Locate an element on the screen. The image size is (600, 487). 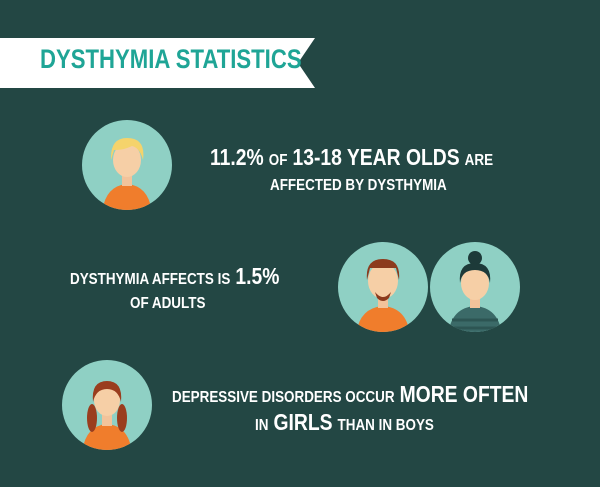
stat-line: OF ADULTS is located at coordinates (170, 304).